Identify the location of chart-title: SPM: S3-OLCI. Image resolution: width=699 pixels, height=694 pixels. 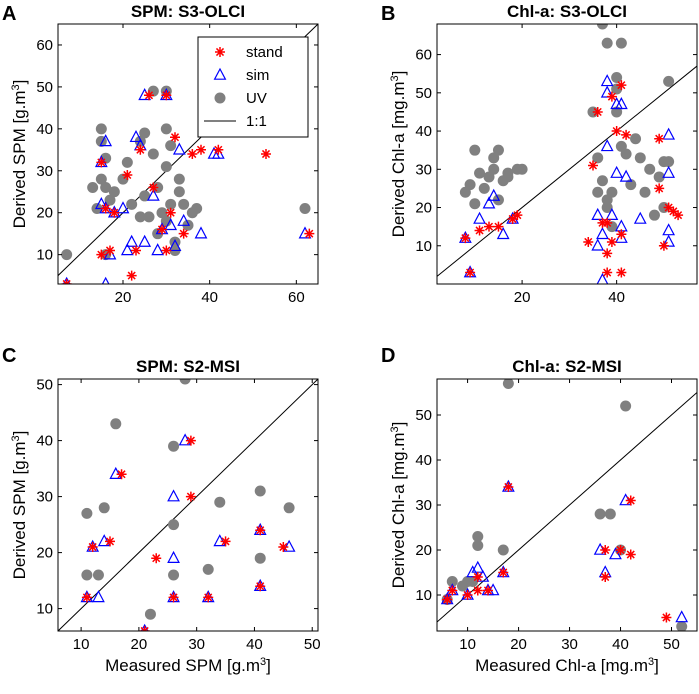
(188, 11).